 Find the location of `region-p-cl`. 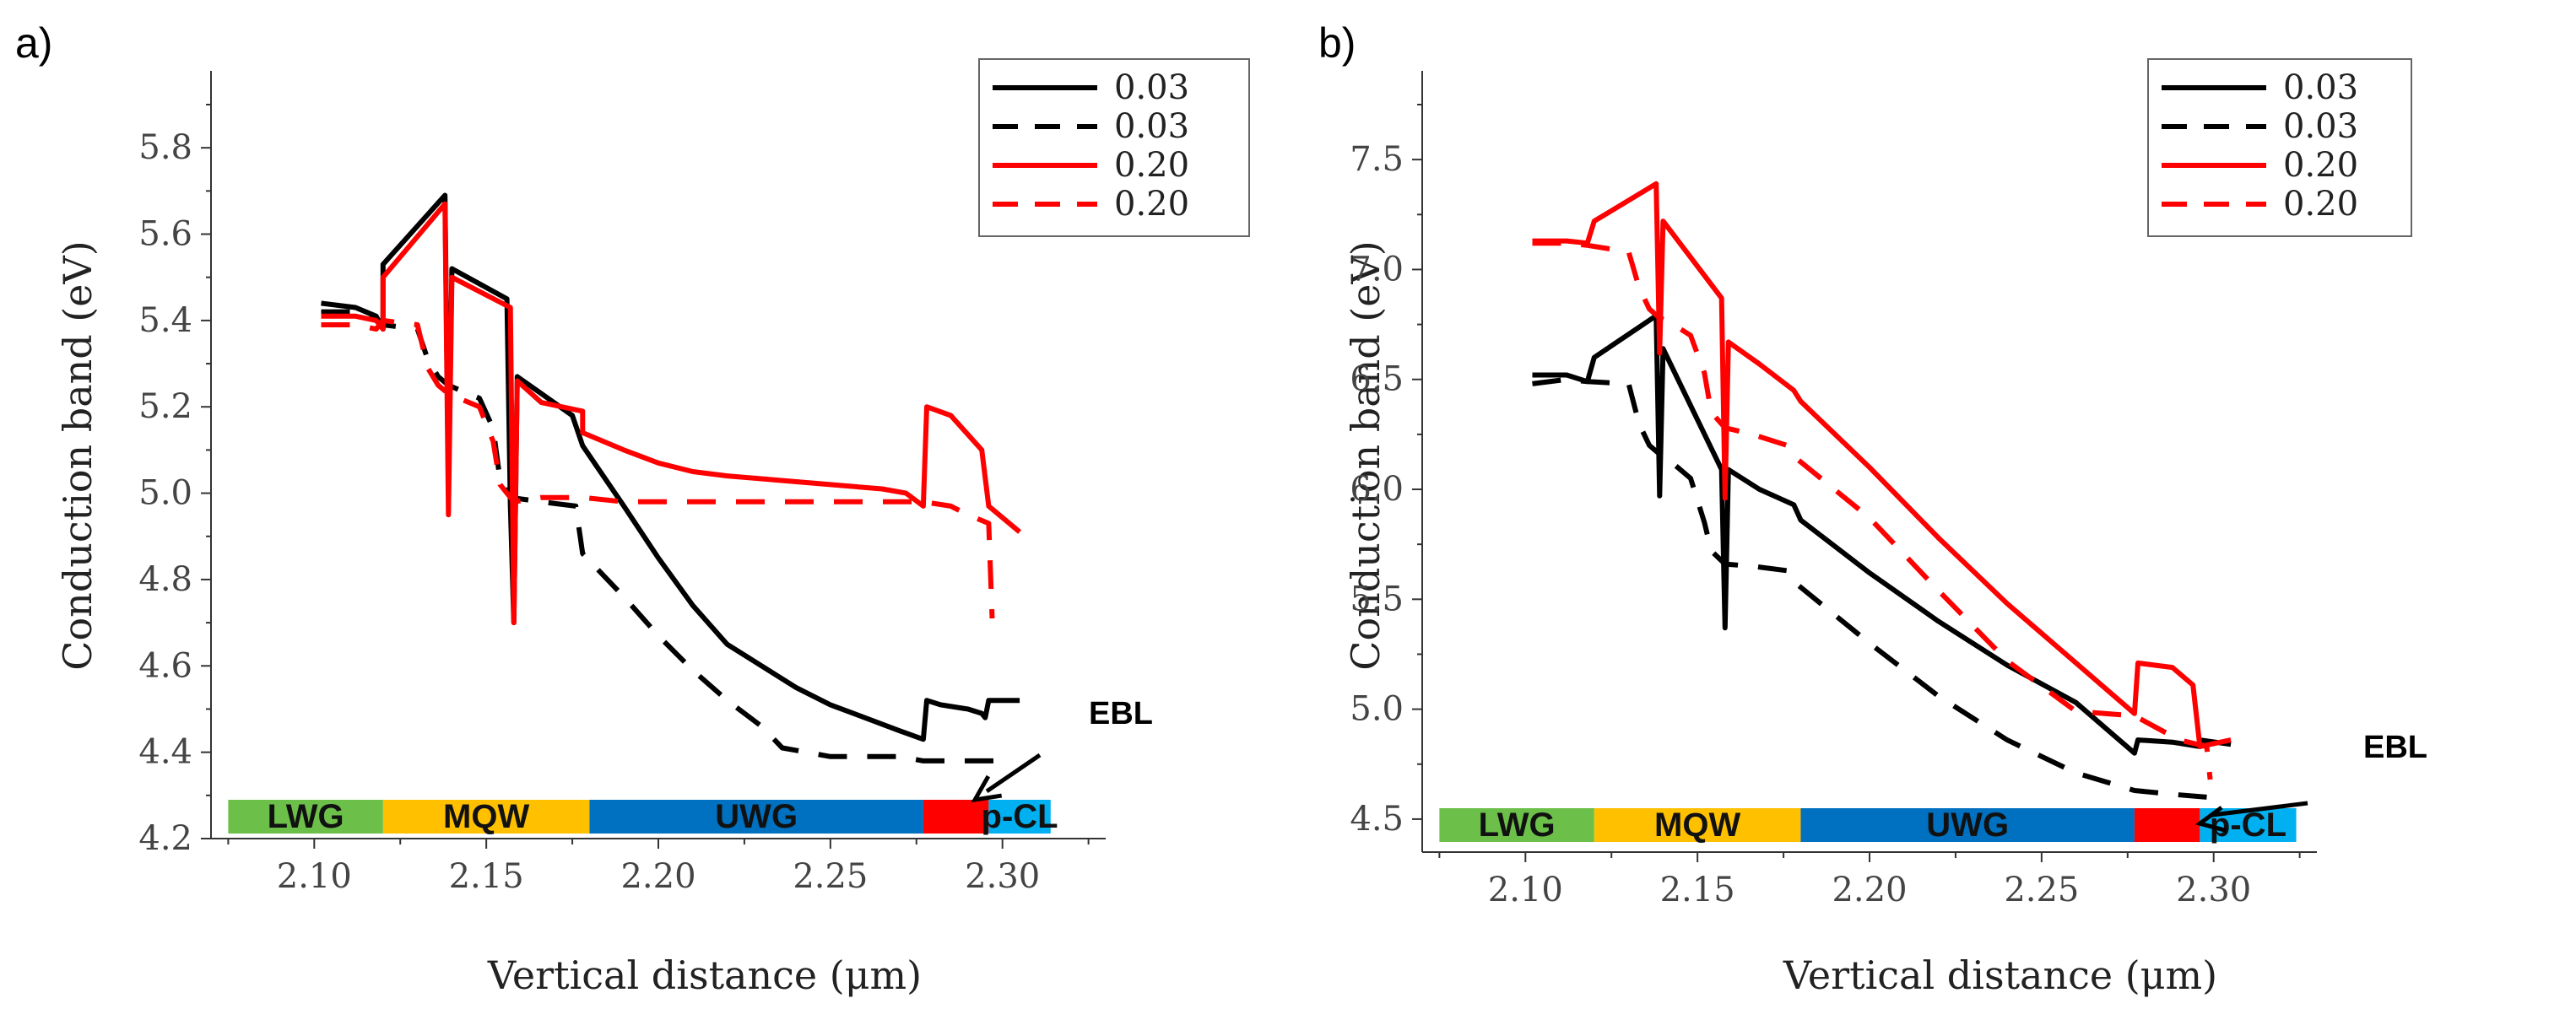

region-p-cl is located at coordinates (1019, 817).